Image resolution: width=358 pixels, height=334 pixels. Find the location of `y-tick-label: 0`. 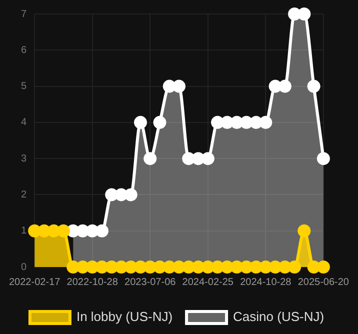

y-tick-label: 0 is located at coordinates (24, 267).